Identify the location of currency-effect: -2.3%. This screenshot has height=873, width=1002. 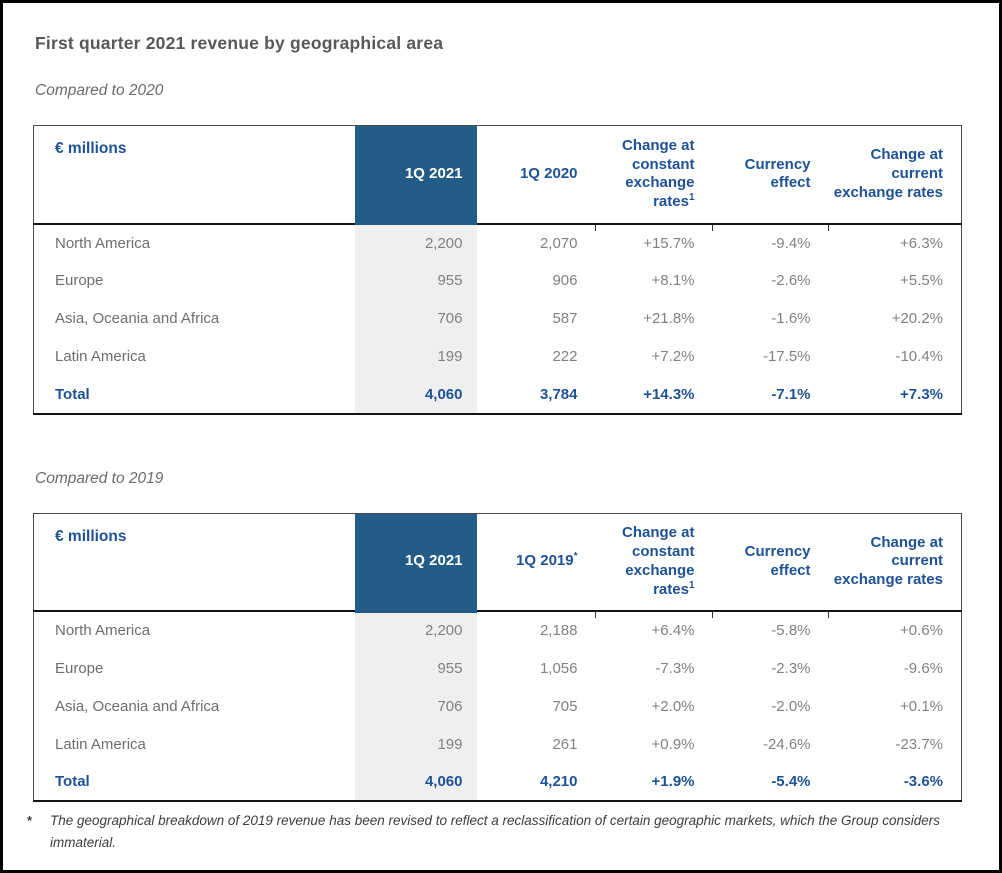
(791, 668).